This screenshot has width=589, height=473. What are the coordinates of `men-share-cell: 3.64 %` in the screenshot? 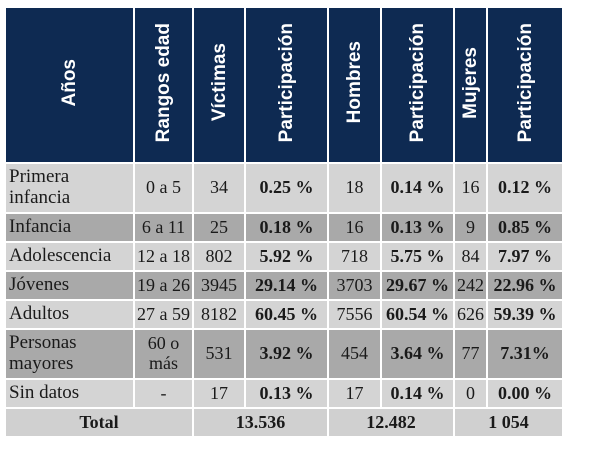 It's located at (417, 354).